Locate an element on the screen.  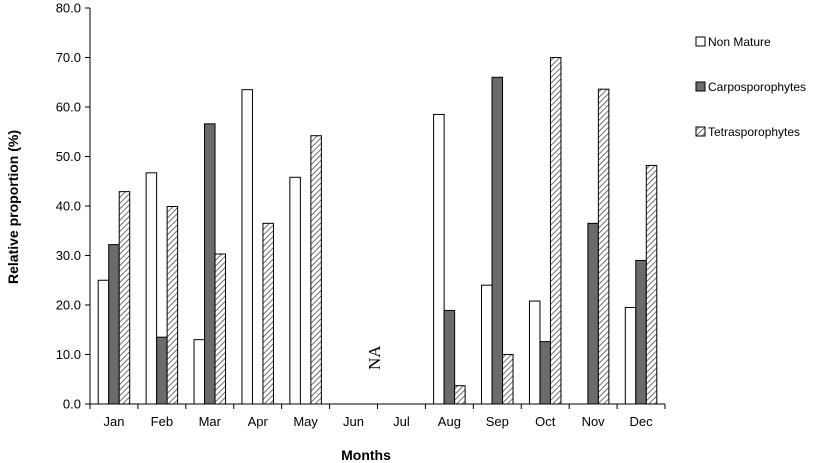
y-tick-label: 40.0 is located at coordinates (68, 206).